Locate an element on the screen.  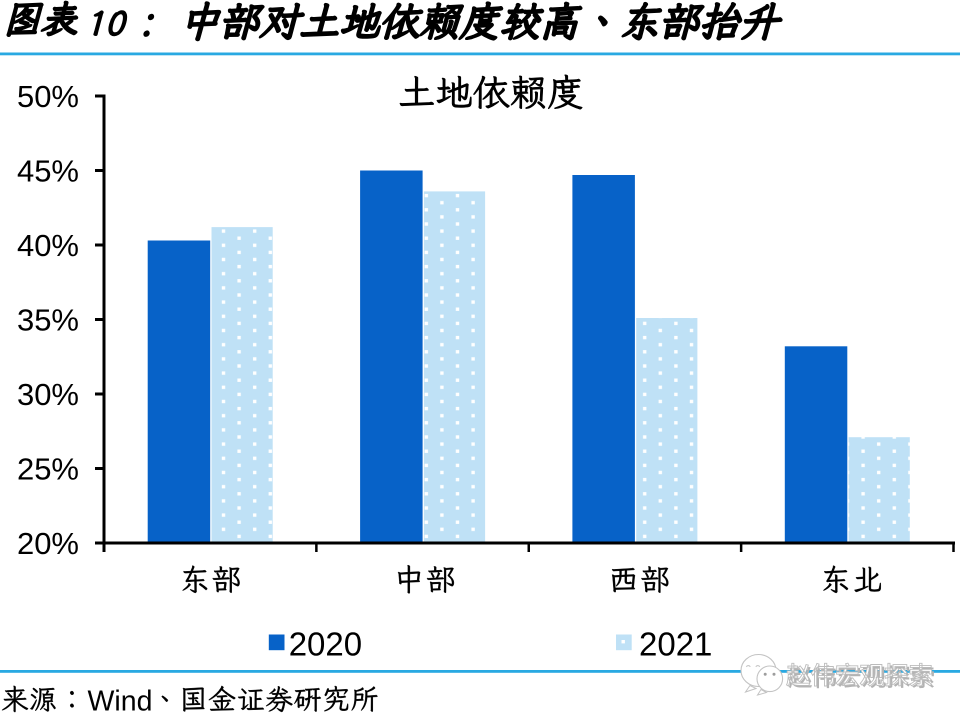
svg-text: 25% is located at coordinates (48, 469).